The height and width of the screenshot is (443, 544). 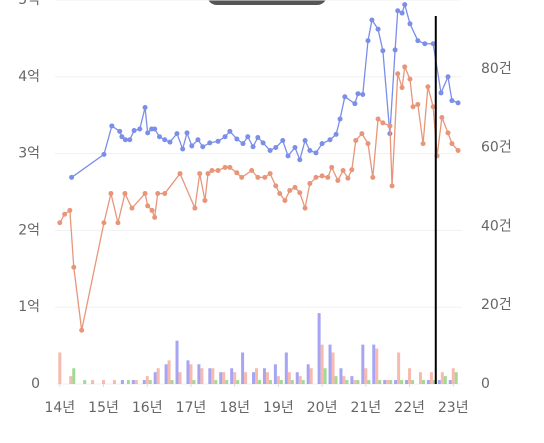 I want to click on tooltip, so click(x=267, y=2).